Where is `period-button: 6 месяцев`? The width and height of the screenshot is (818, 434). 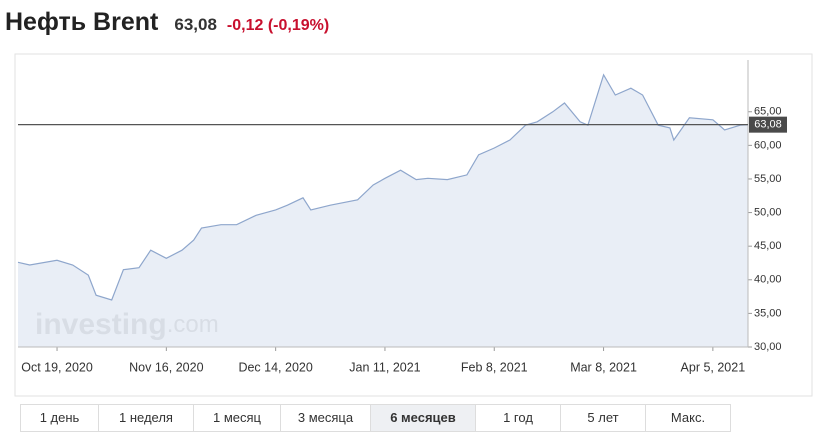
period-button: 6 месяцев is located at coordinates (423, 418).